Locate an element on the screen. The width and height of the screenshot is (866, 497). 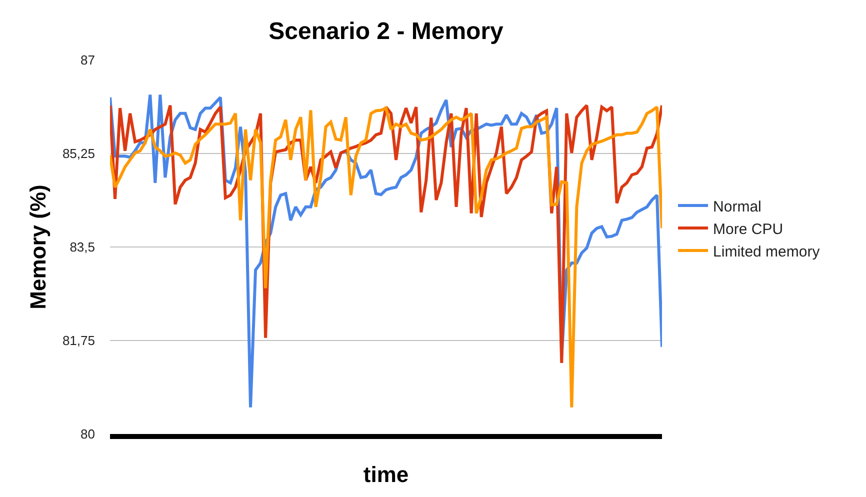
y-tick-label: 83,5 is located at coordinates (82, 247).